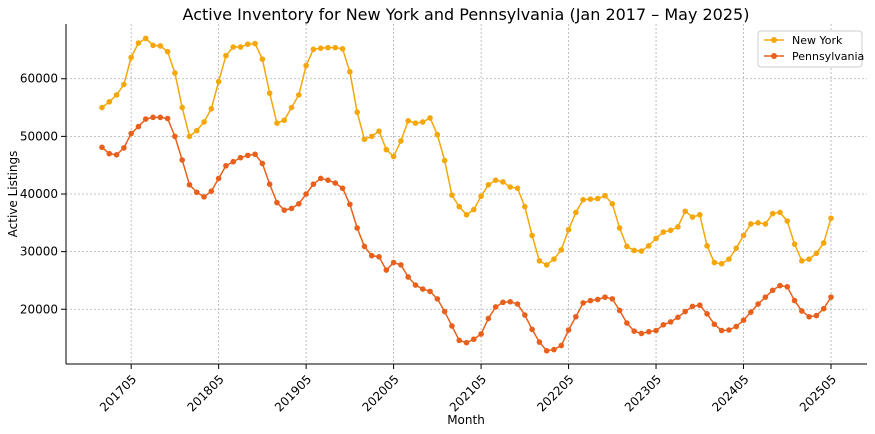  What do you see at coordinates (39, 252) in the screenshot?
I see `y-tick-label: 30000` at bounding box center [39, 252].